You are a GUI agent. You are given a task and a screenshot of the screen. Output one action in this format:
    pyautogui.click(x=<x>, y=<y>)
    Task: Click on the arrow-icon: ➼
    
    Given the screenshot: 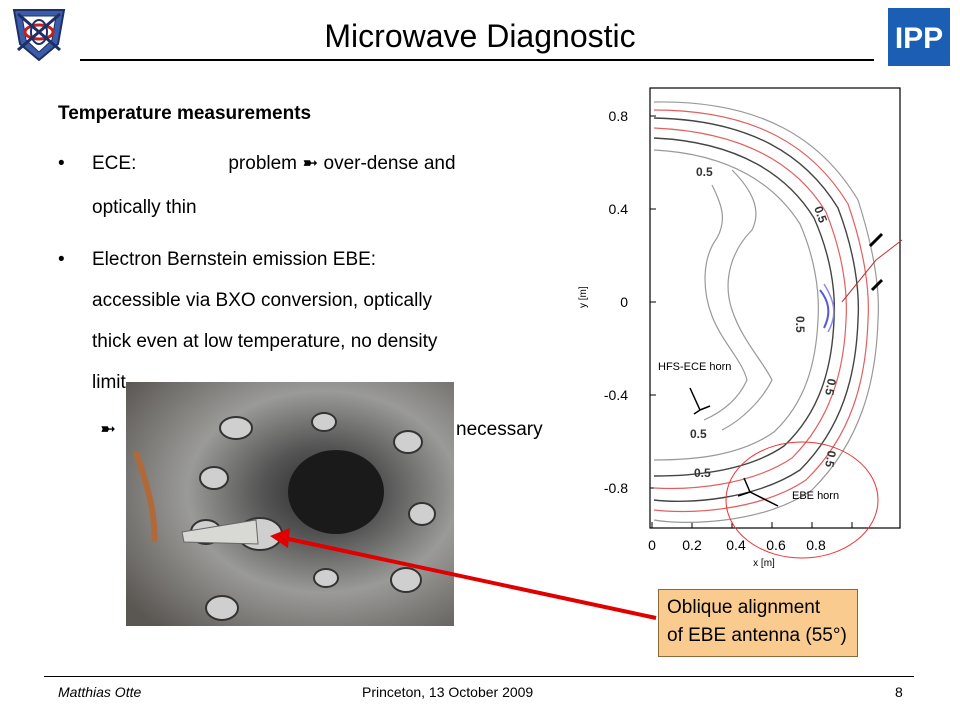 What is the action you would take?
    pyautogui.click(x=310, y=163)
    